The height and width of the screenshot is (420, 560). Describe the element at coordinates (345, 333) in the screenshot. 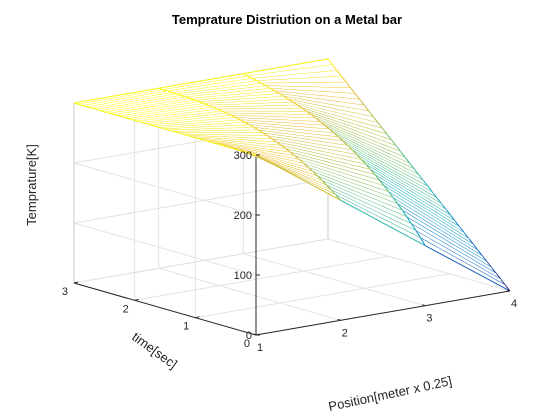

I see `x-tick-label: 2` at that location.